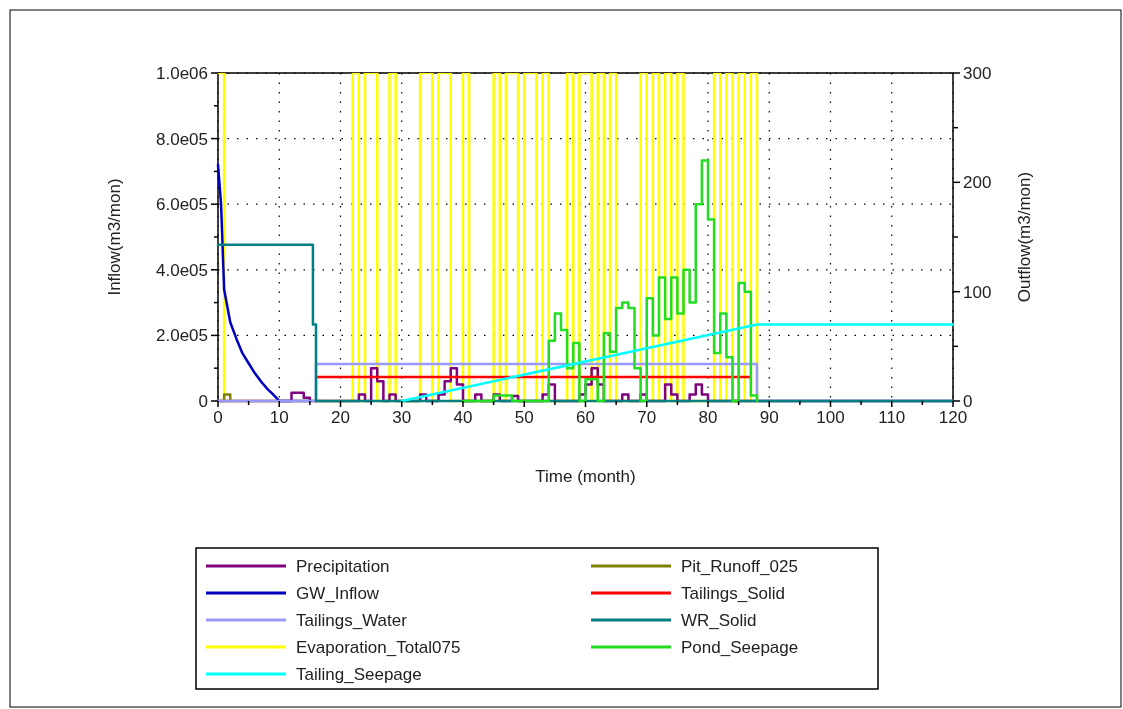  I want to click on legend-label: GW_Inflow, so click(338, 593).